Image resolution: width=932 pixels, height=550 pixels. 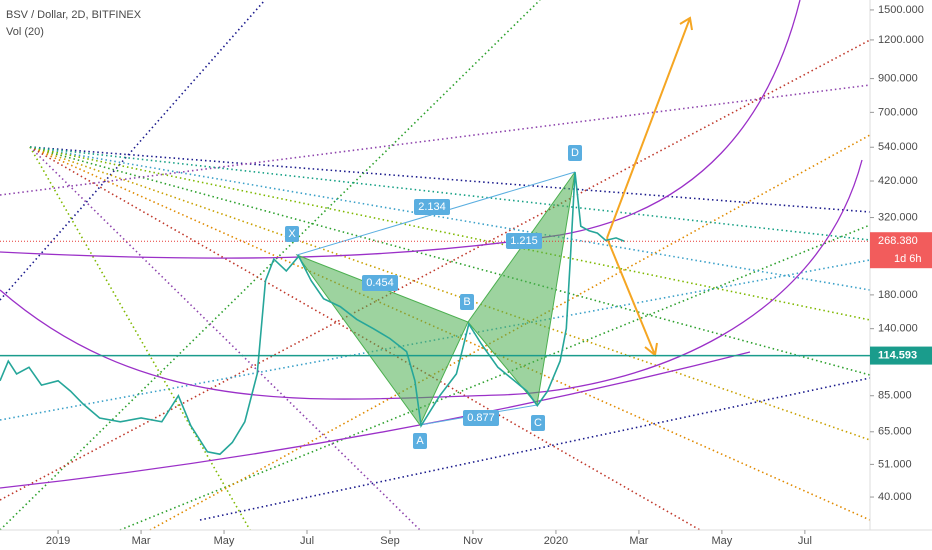 What do you see at coordinates (58, 541) in the screenshot?
I see `x-tick-label: 2019` at bounding box center [58, 541].